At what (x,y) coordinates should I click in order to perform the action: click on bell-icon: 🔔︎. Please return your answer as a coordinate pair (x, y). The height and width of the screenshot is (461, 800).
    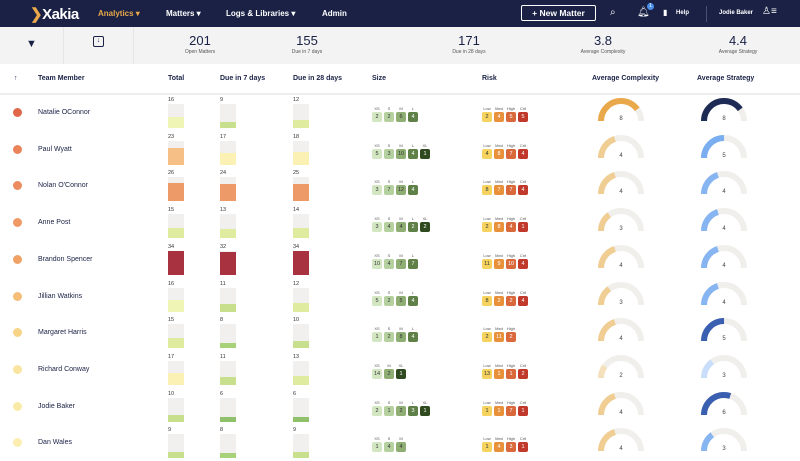
    Looking at the image, I should click on (643, 12).